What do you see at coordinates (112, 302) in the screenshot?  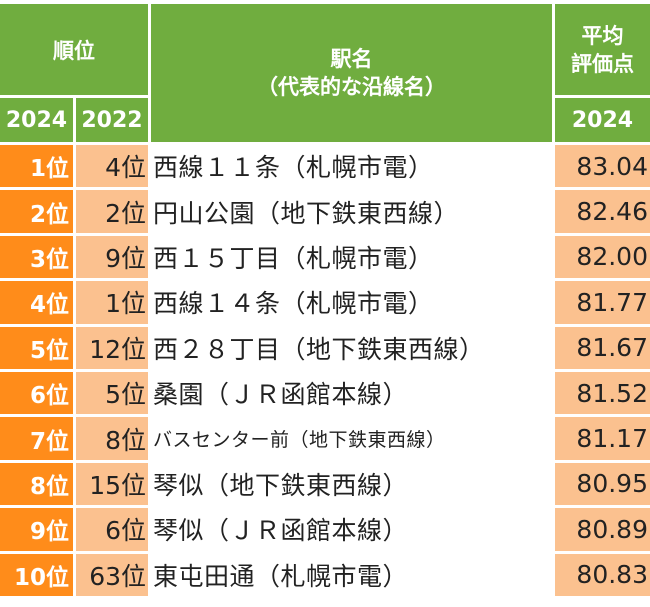 I see `rank-2022: 1位` at bounding box center [112, 302].